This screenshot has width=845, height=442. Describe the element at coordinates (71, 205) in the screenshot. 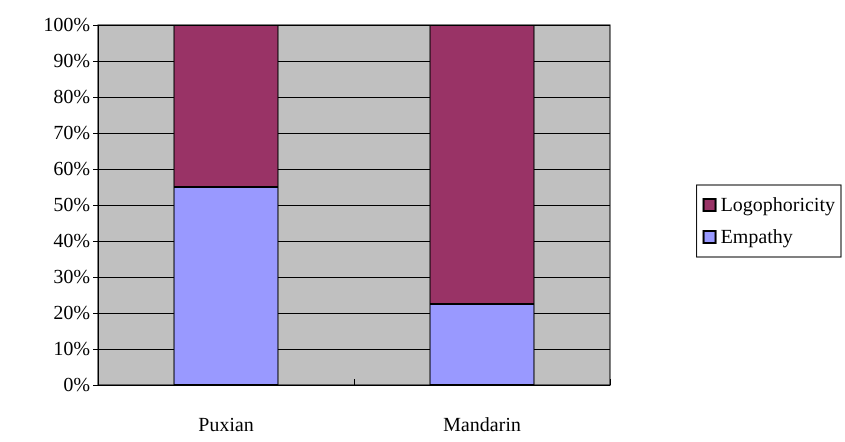

I see `y-tick-label: 50%` at that location.